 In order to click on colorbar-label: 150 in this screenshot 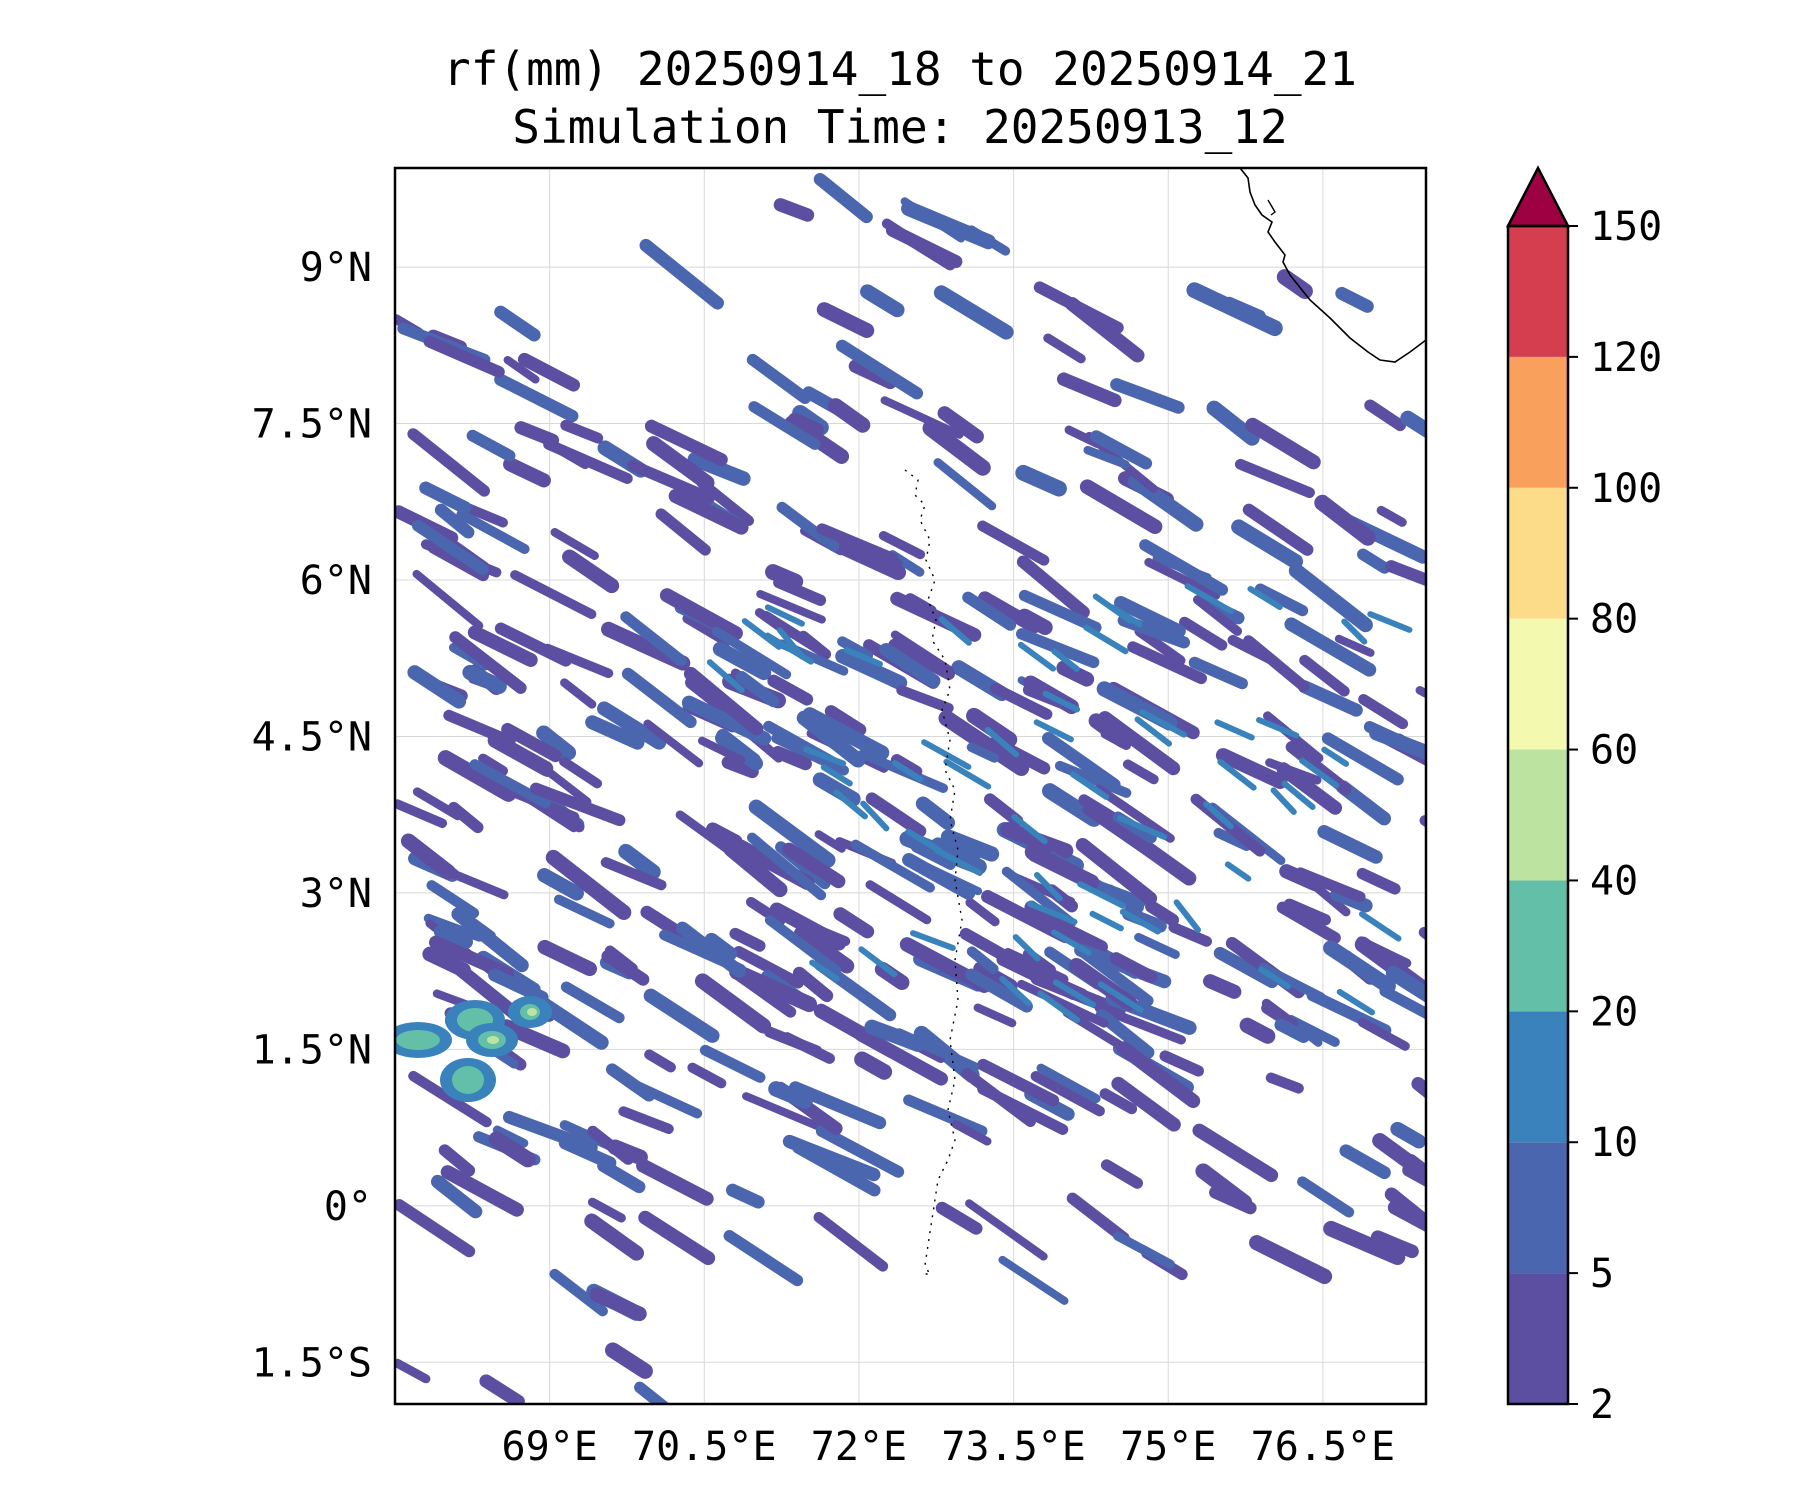, I will do `click(1626, 227)`.